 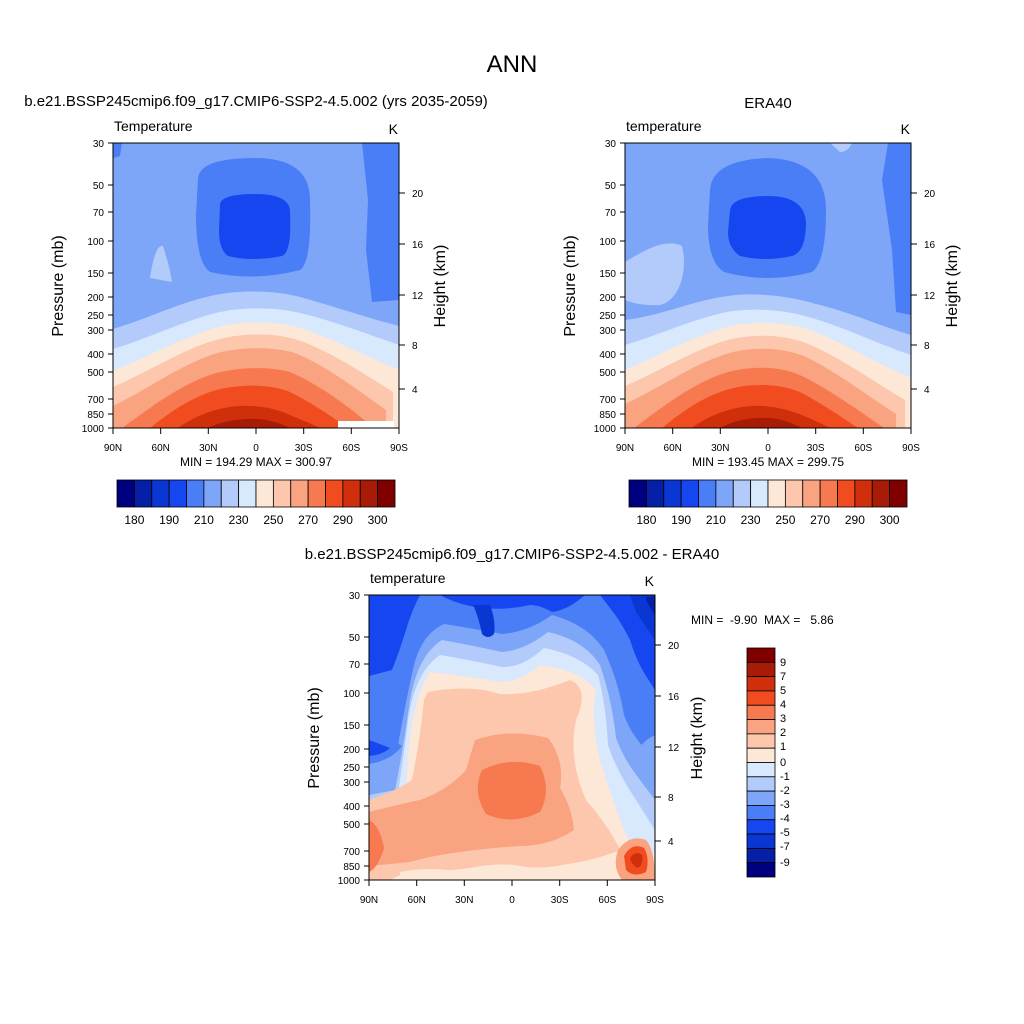 What do you see at coordinates (607, 316) in the screenshot?
I see `y-tick-label: 250` at bounding box center [607, 316].